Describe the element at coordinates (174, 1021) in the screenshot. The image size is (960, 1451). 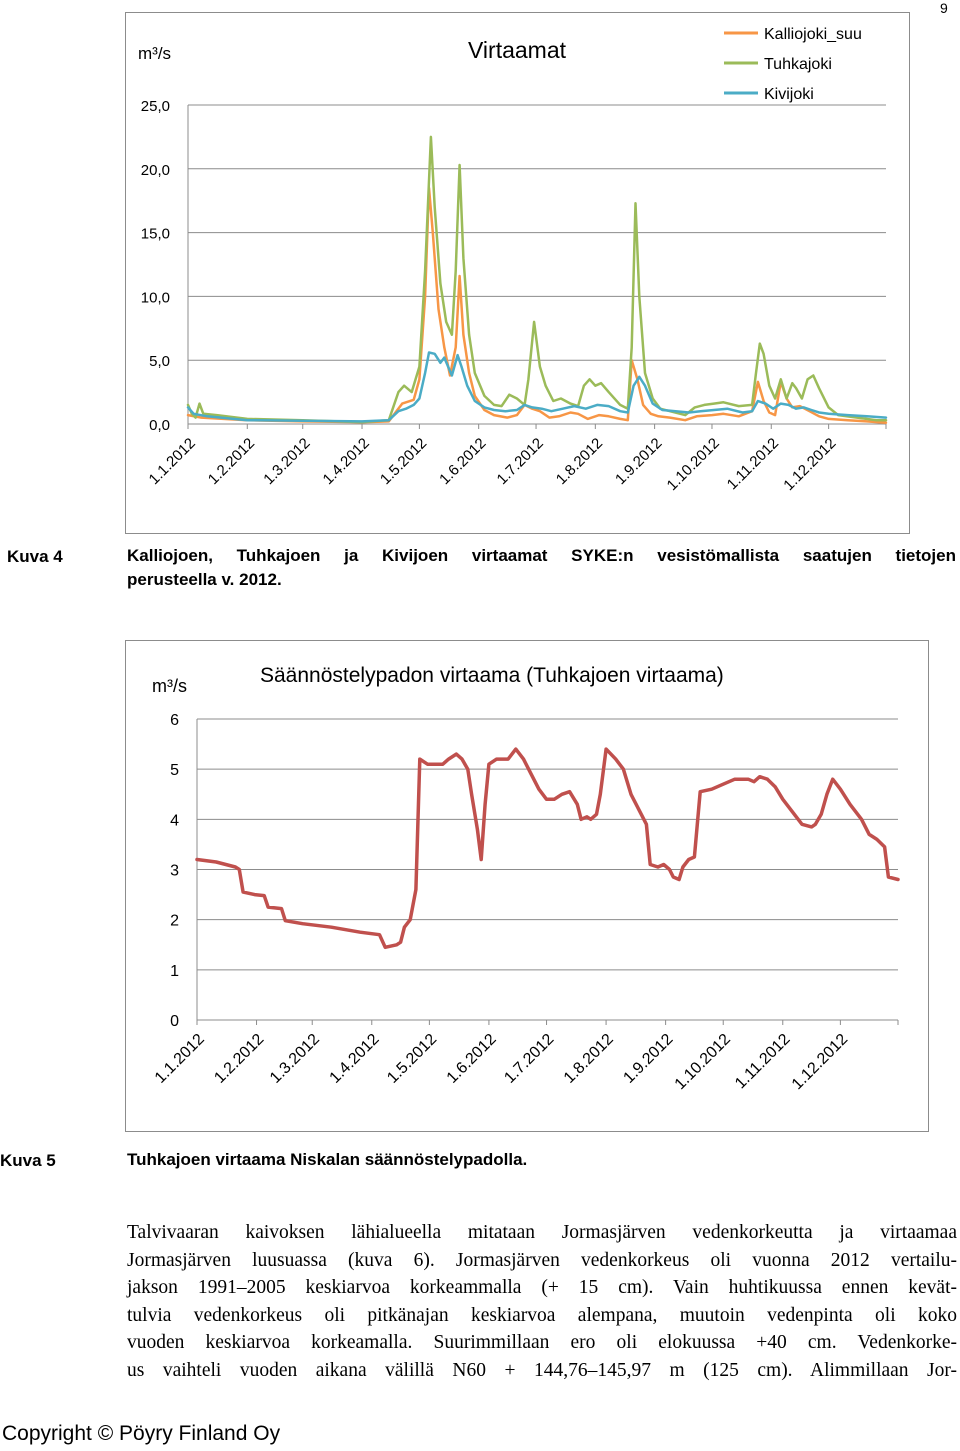
I see `y-tick-label: 0` at that location.